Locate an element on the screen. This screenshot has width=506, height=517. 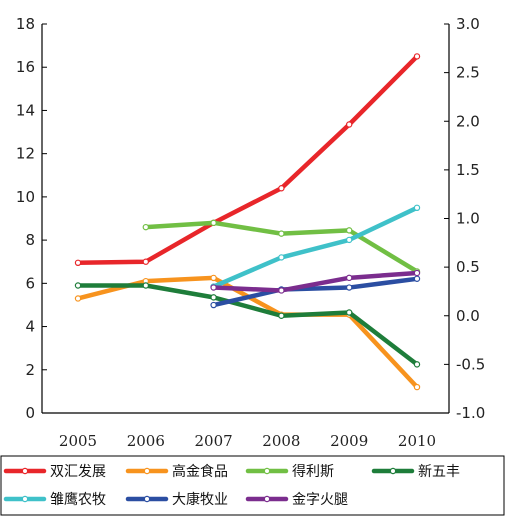
legend-item: 双汇发展 is located at coordinates (54, 472).